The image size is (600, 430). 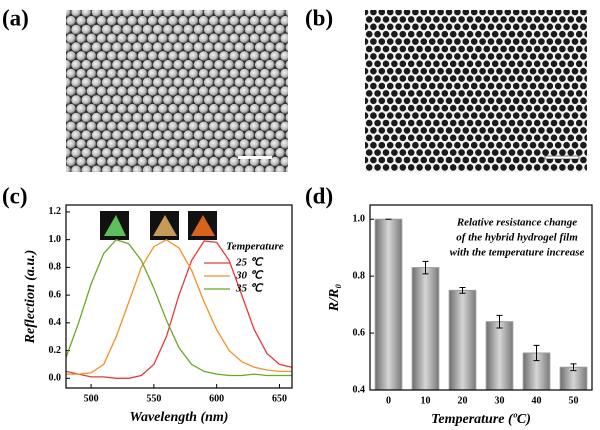 I want to click on x-tick-label: 10, so click(x=426, y=400).